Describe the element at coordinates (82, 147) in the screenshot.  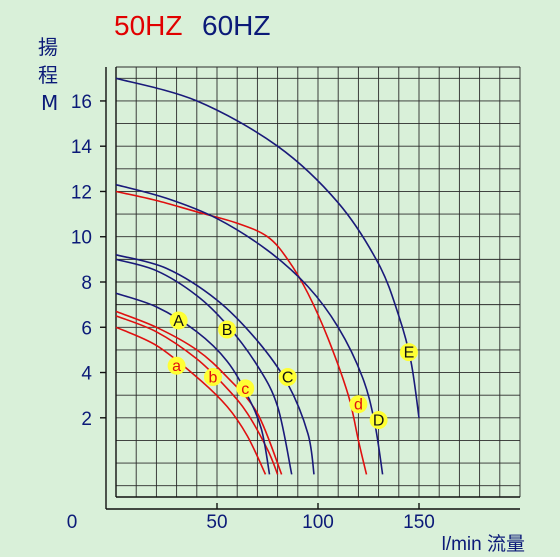
I see `y-tick-label: 14` at that location.